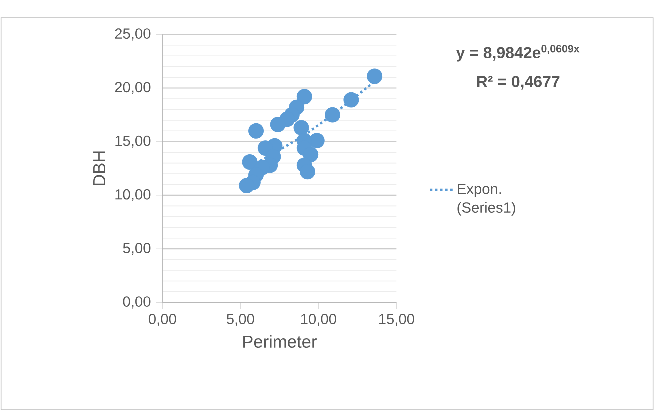 Image resolution: width=655 pixels, height=418 pixels. What do you see at coordinates (100, 169) in the screenshot?
I see `y-axis-title: DBH` at bounding box center [100, 169].